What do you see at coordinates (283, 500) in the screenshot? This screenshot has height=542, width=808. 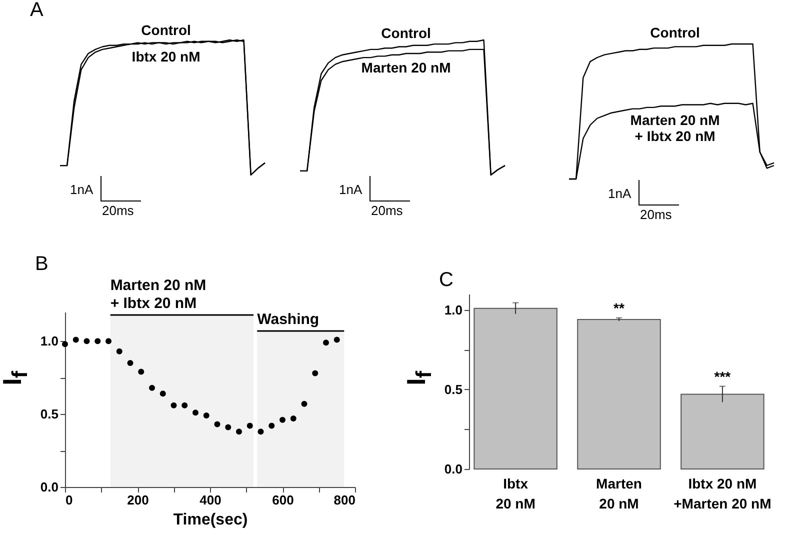 I see `x-tick-label: 600` at bounding box center [283, 500].